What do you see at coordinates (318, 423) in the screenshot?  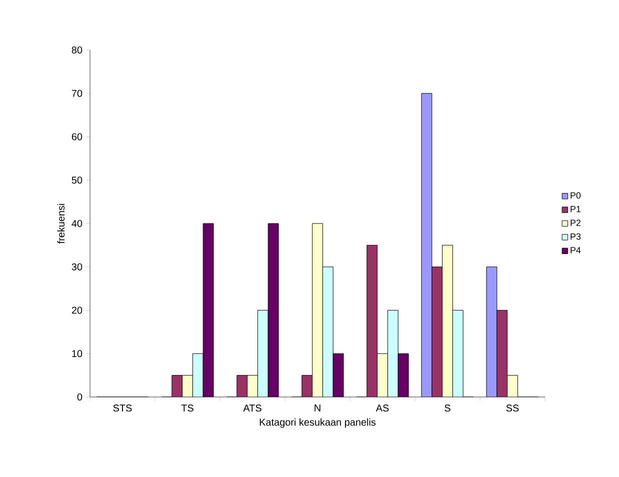 I see `x-axis-title: Katagori kesukaan panelis` at bounding box center [318, 423].